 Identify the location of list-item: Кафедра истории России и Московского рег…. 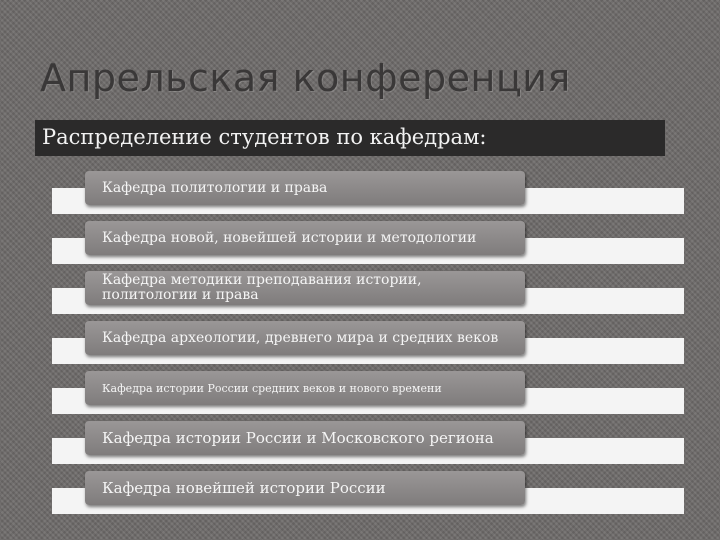
(305, 438).